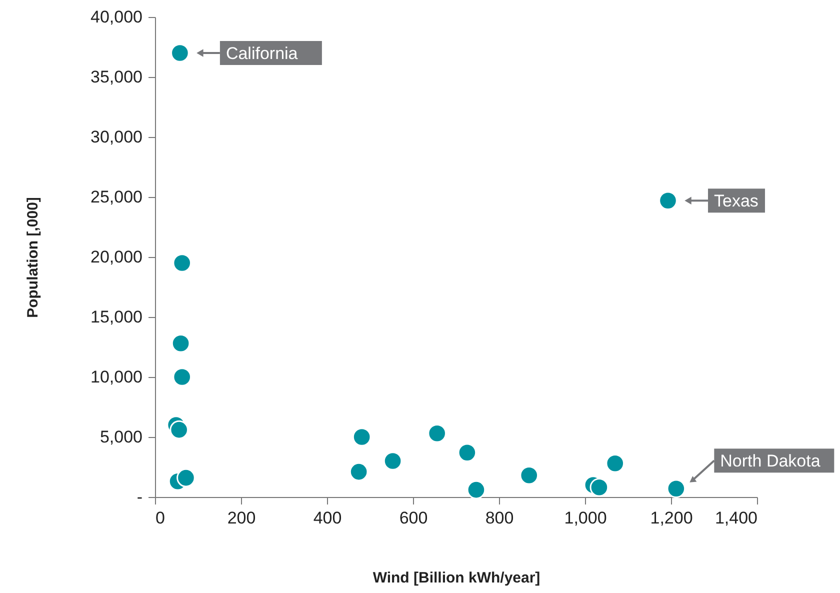 The height and width of the screenshot is (593, 840). Describe the element at coordinates (116, 17) in the screenshot. I see `y-tick-label: 40,000` at that location.